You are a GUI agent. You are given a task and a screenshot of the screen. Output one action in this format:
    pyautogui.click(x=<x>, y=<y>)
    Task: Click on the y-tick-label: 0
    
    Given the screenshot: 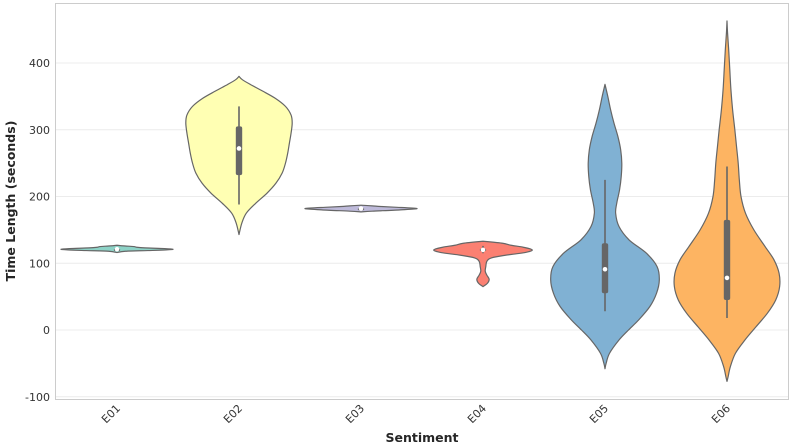 What is the action you would take?
    pyautogui.click(x=46, y=330)
    